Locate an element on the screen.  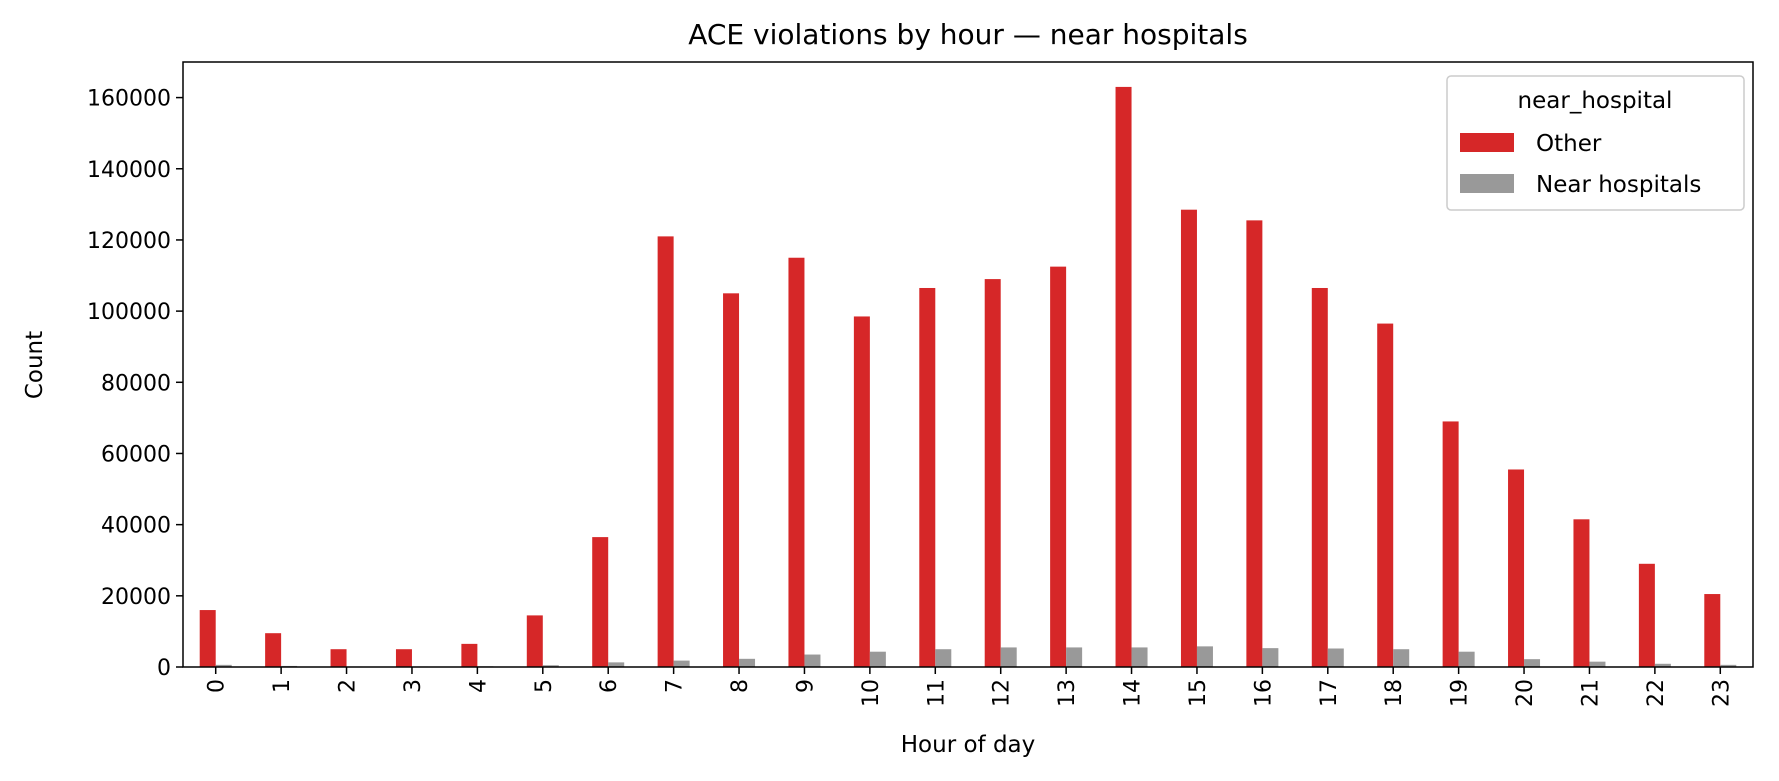
x-tick-label: 13 is located at coordinates (1067, 693).